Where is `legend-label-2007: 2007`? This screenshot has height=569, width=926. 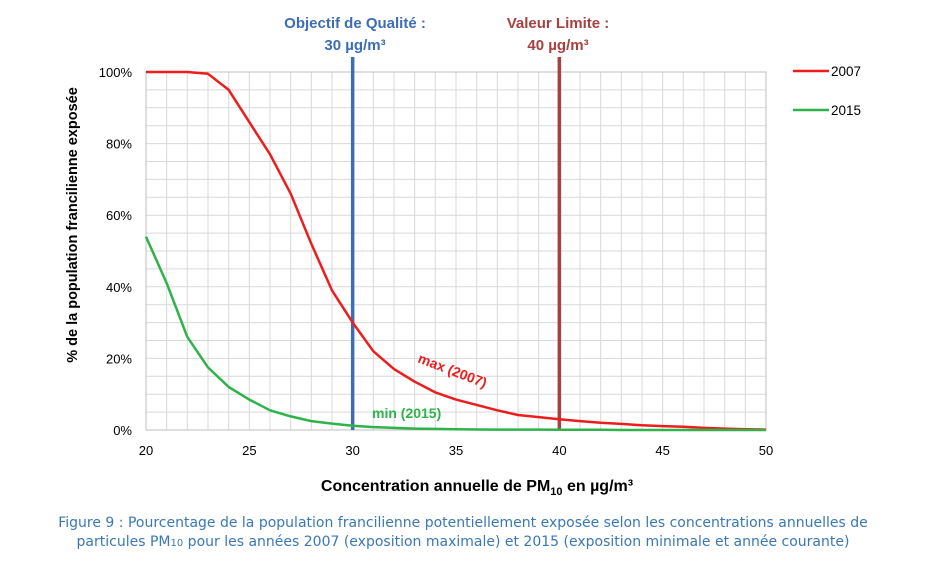 legend-label-2007: 2007 is located at coordinates (846, 71).